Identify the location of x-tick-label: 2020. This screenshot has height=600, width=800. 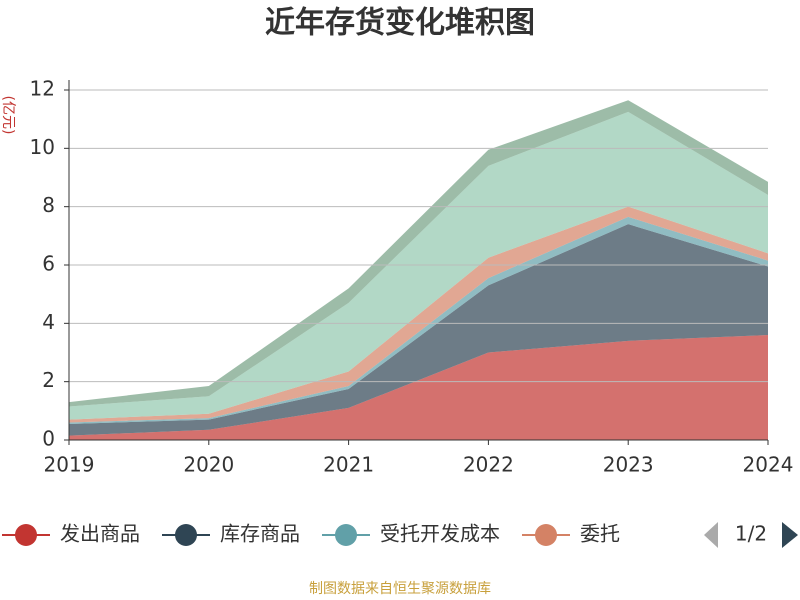
(208, 465).